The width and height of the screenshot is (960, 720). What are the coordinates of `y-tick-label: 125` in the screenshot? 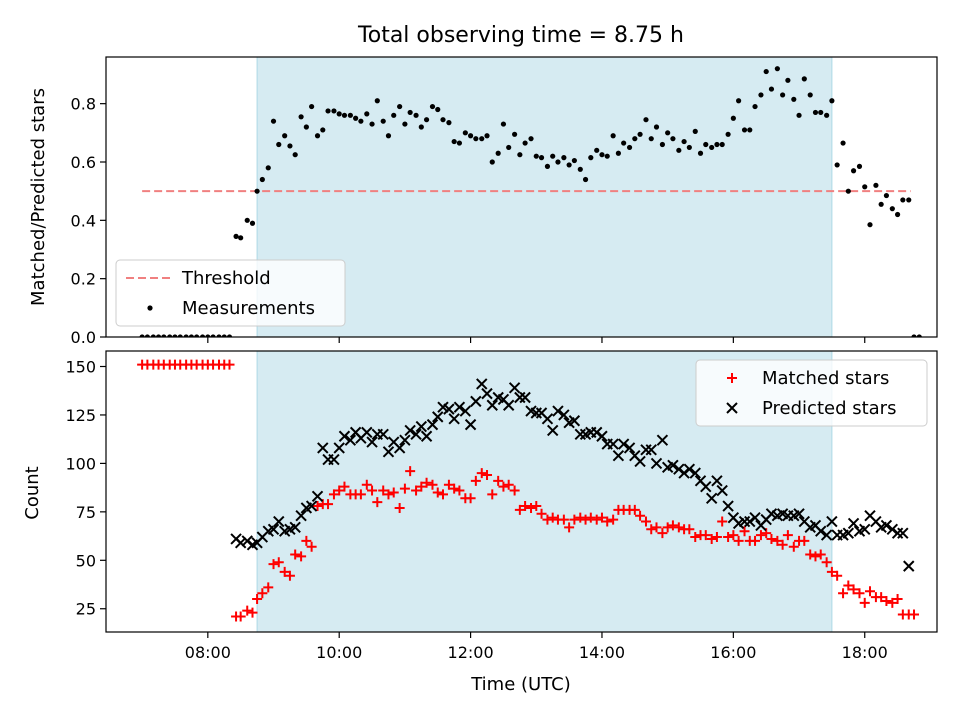 It's located at (80, 415).